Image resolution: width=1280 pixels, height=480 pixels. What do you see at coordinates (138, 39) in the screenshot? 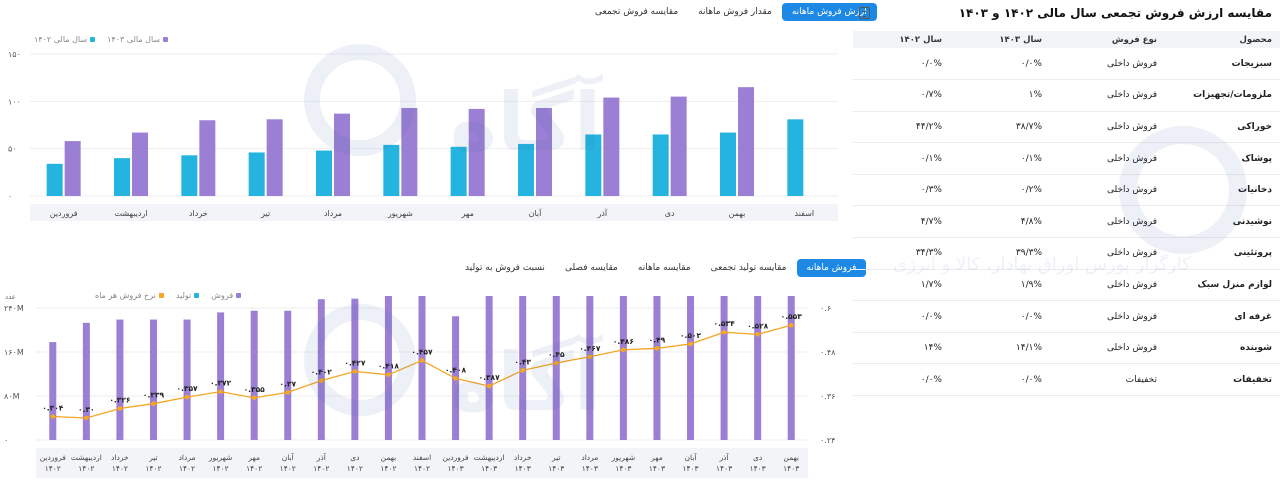
I see `legend-item-1403: سال مالی ۱۴۰۳` at bounding box center [138, 39].